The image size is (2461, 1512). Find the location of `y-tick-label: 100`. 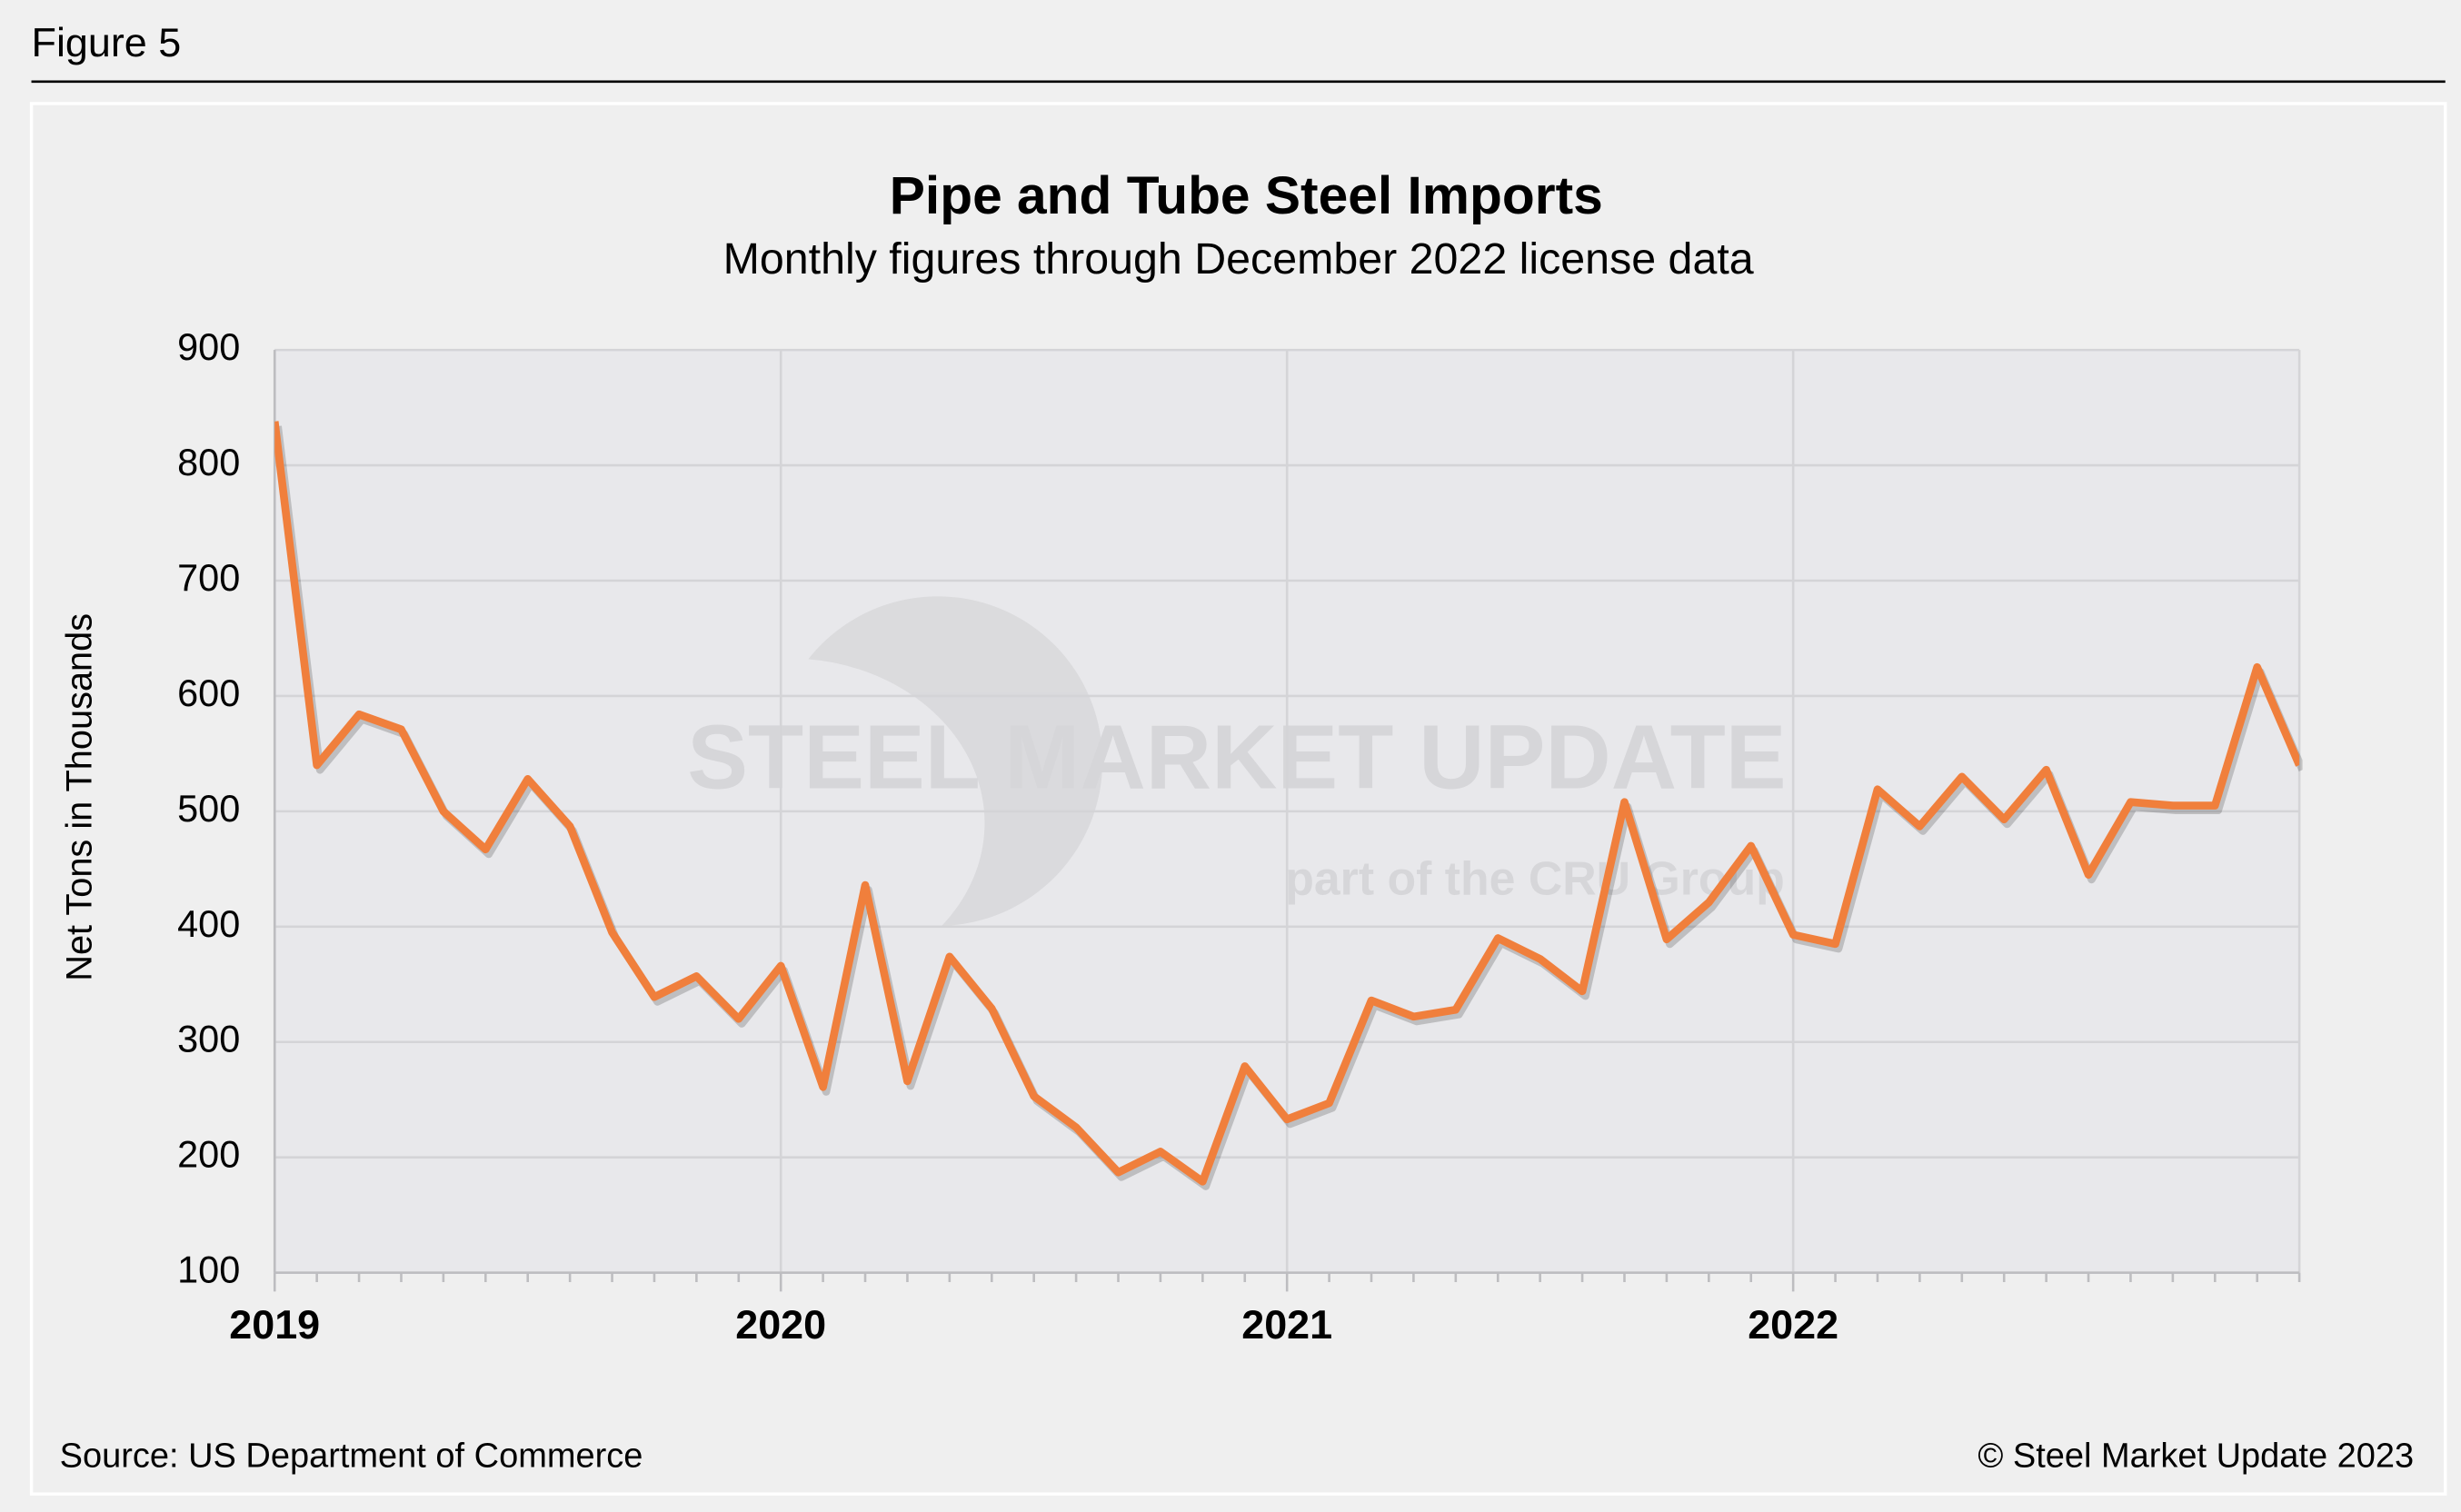

y-tick-label: 100 is located at coordinates (208, 1269).